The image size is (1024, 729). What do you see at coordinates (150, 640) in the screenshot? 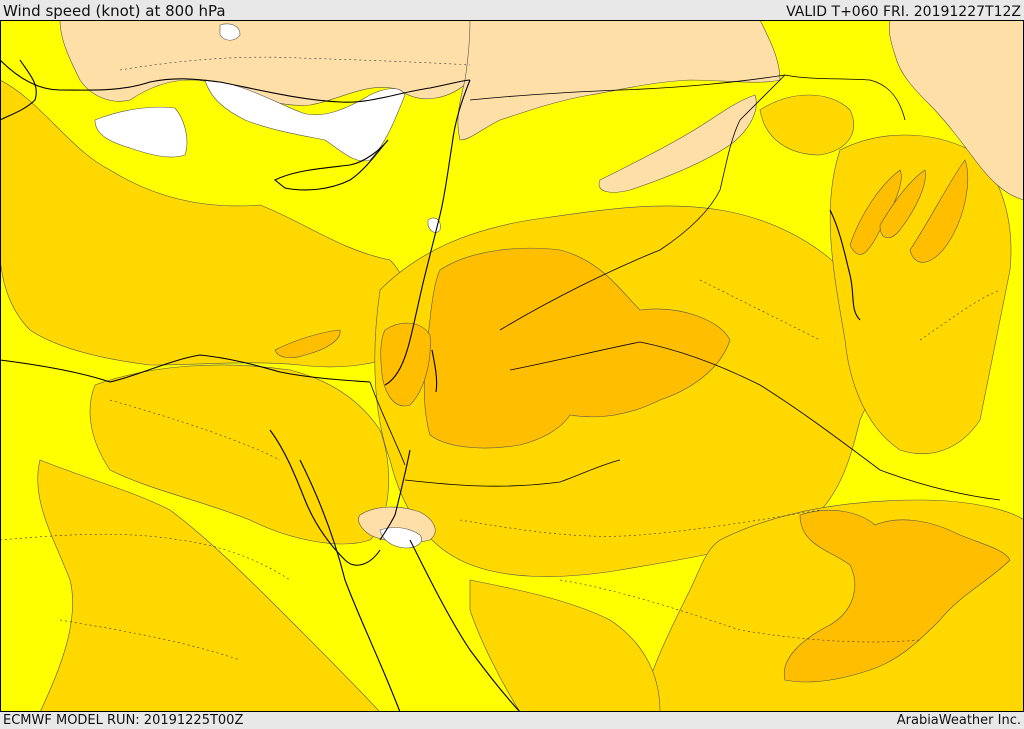
I see `province-line-sudan` at bounding box center [150, 640].